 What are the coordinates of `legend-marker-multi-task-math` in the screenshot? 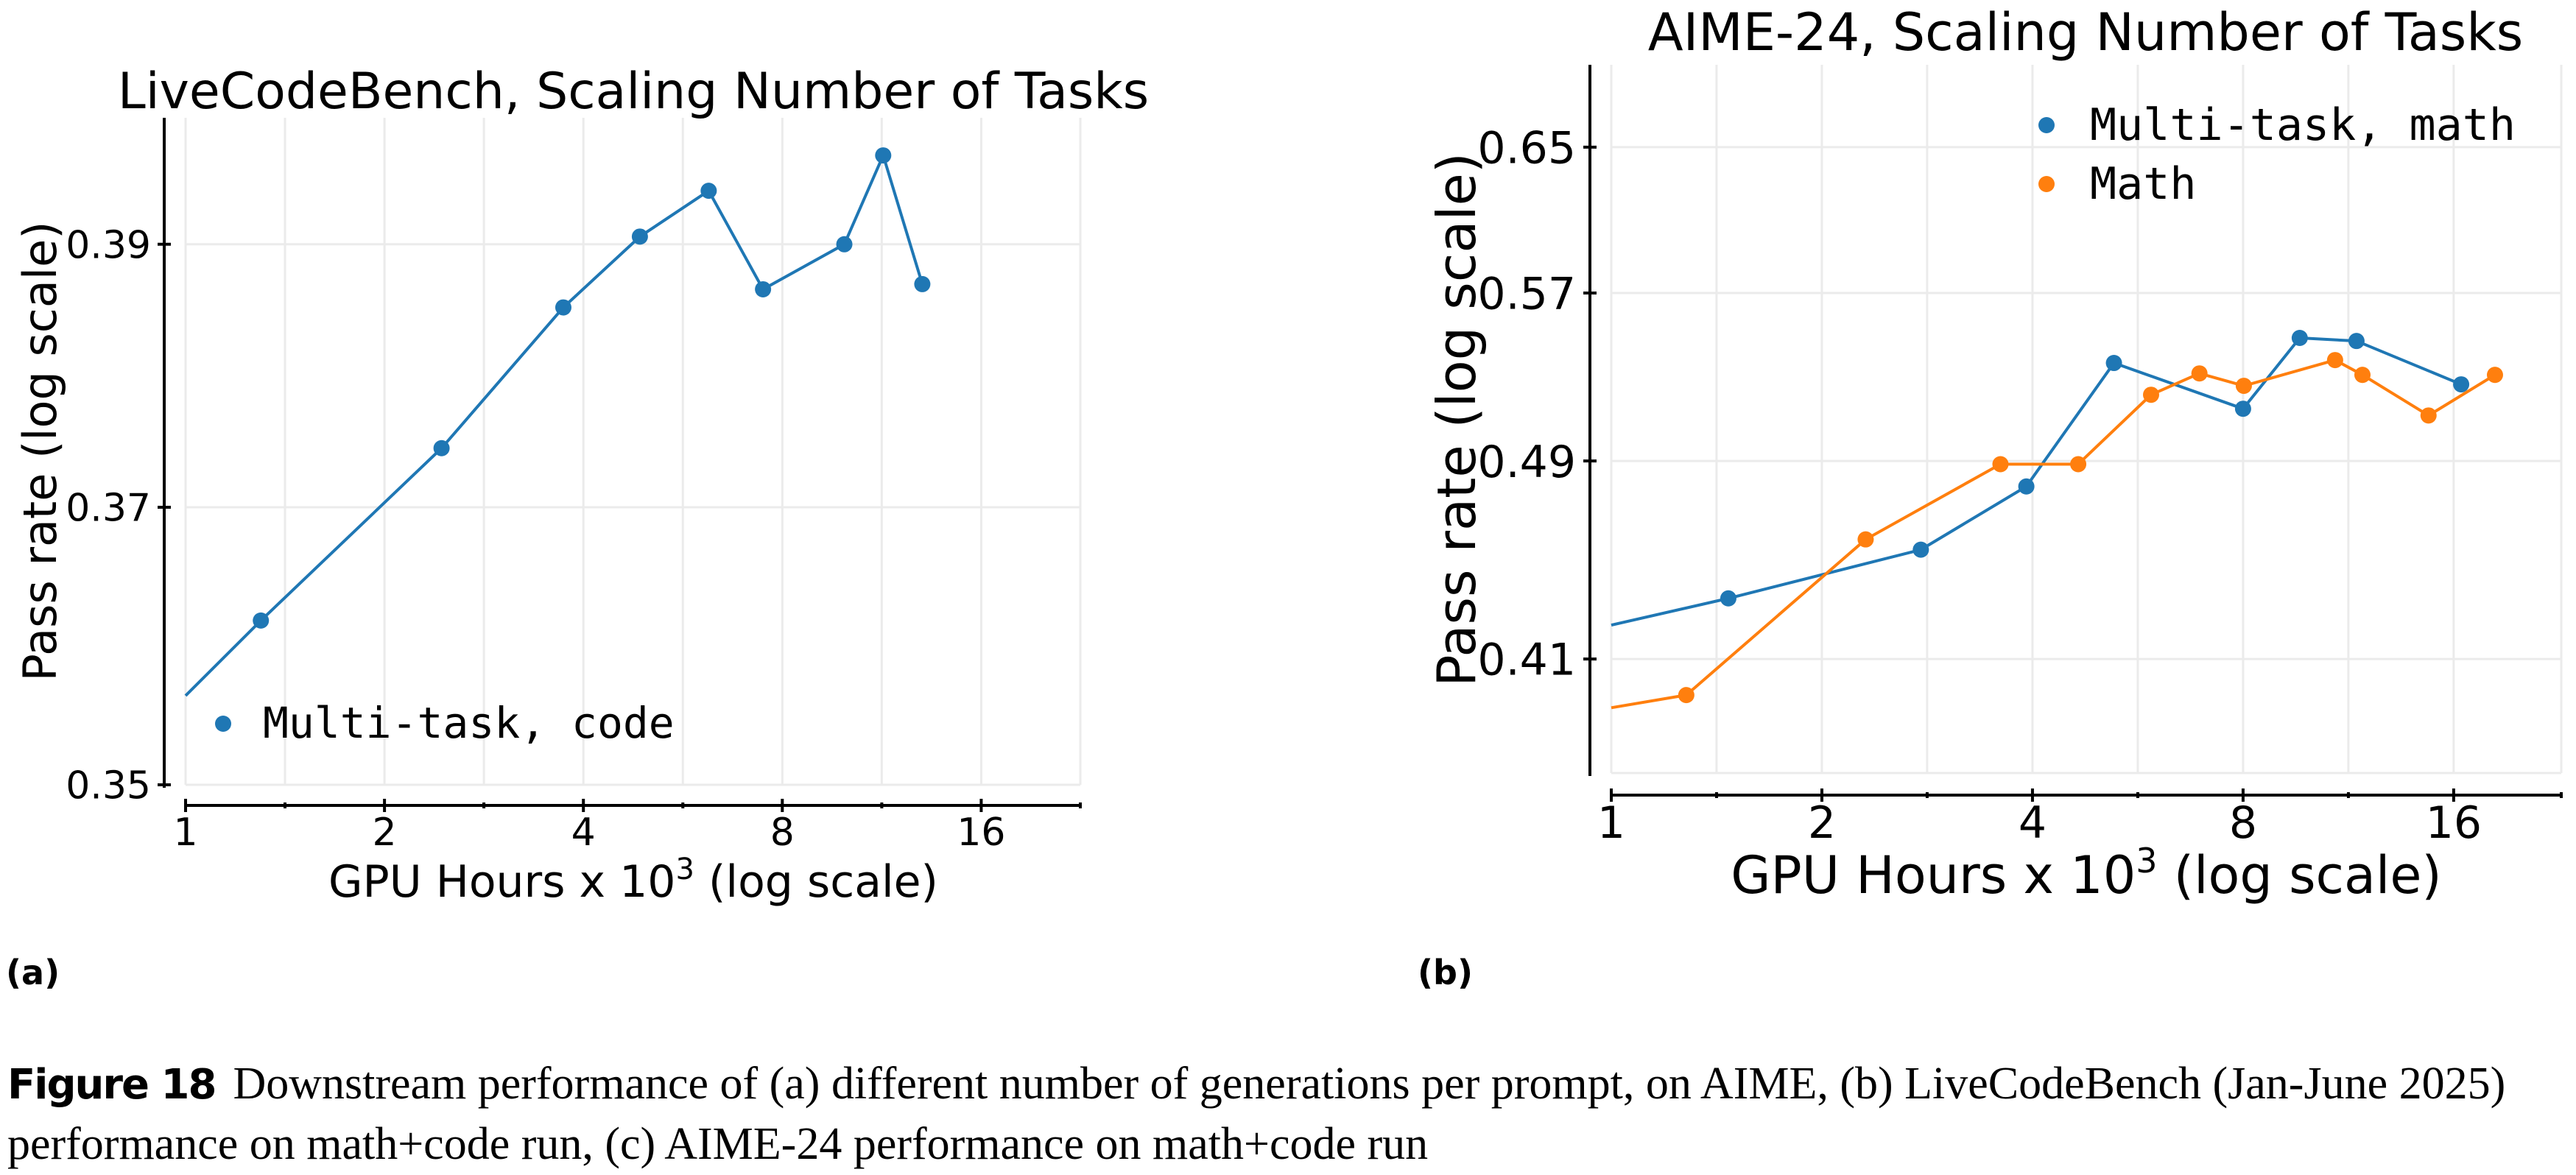 It's located at (2046, 125).